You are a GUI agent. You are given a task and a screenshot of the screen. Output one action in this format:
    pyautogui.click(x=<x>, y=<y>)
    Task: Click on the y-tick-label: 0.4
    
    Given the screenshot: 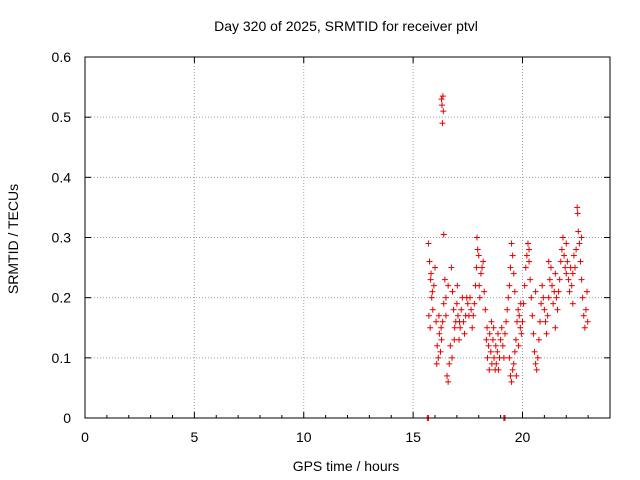 What is the action you would take?
    pyautogui.click(x=62, y=177)
    